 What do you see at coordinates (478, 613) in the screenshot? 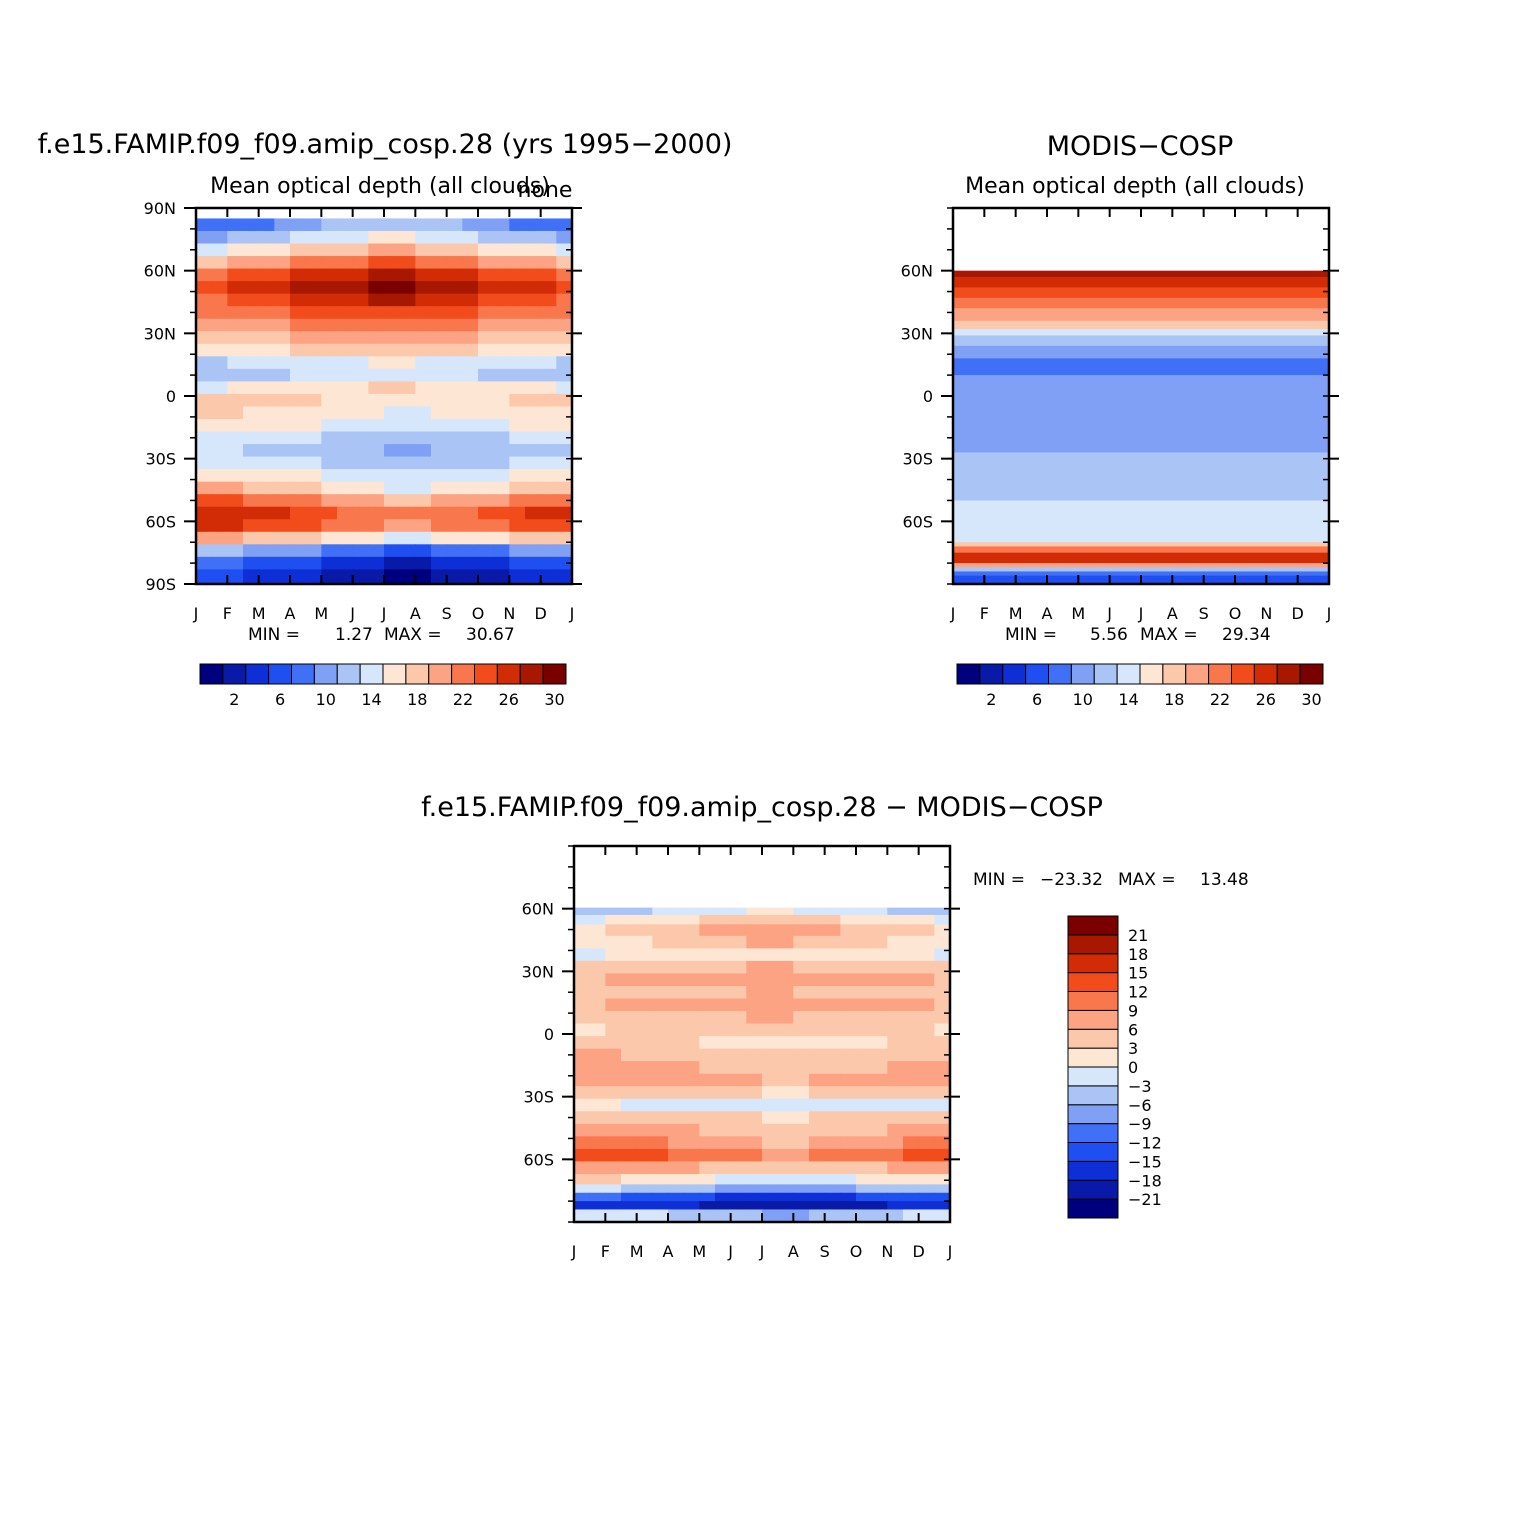
I see `x-tick-label: O` at bounding box center [478, 613].